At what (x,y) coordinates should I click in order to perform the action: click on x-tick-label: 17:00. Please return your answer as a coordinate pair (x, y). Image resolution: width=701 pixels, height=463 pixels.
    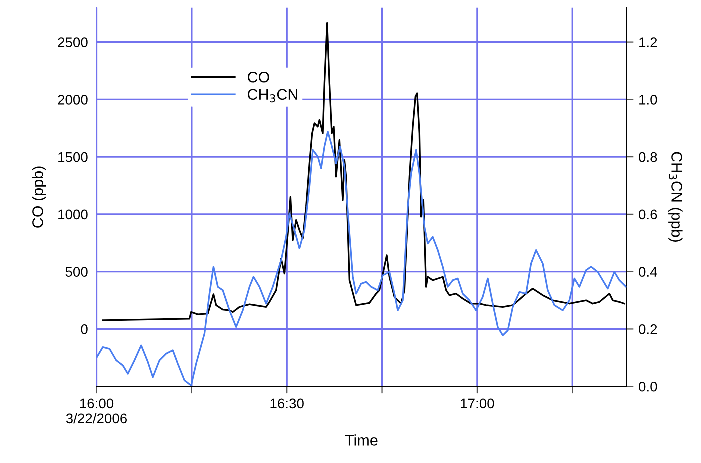
    Looking at the image, I should click on (477, 403).